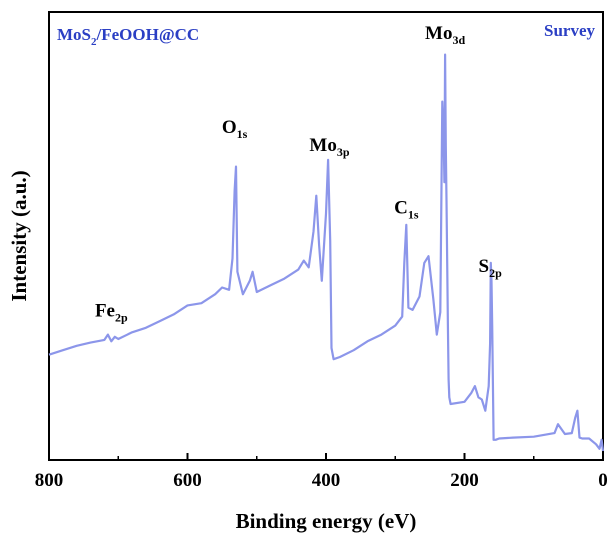  I want to click on y-axis-label: Intensity (a.u.), so click(19, 235).